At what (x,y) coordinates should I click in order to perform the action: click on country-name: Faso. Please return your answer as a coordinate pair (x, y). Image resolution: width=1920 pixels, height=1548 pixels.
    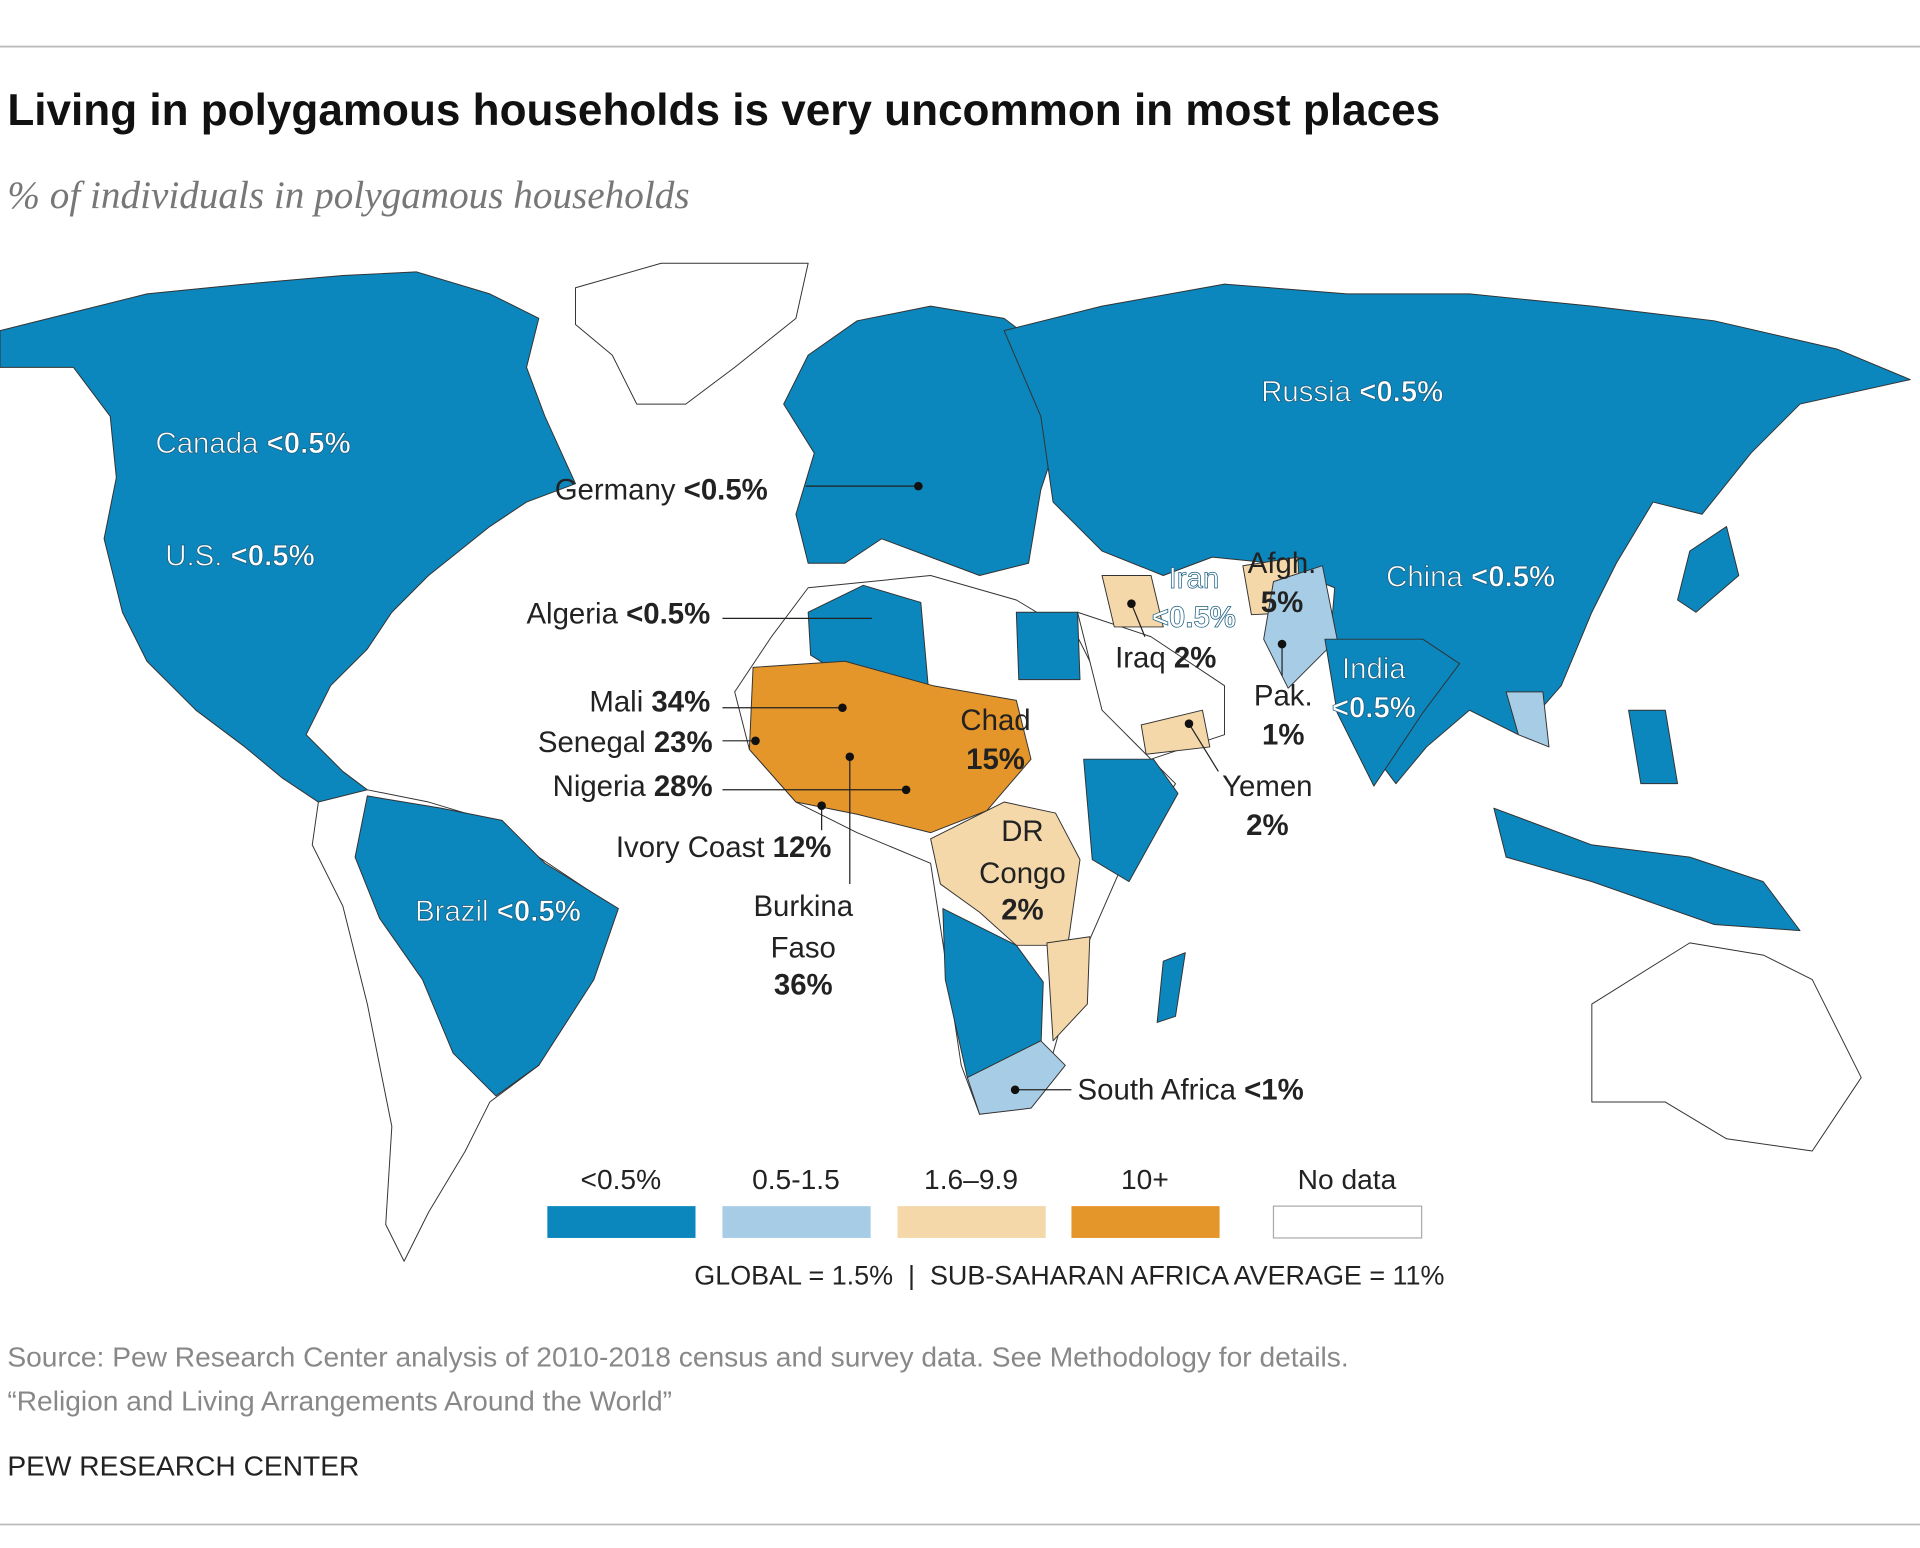
    Looking at the image, I should click on (803, 948).